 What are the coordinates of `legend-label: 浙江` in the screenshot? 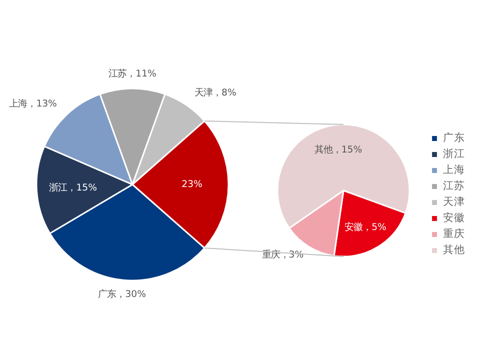 It's located at (454, 154).